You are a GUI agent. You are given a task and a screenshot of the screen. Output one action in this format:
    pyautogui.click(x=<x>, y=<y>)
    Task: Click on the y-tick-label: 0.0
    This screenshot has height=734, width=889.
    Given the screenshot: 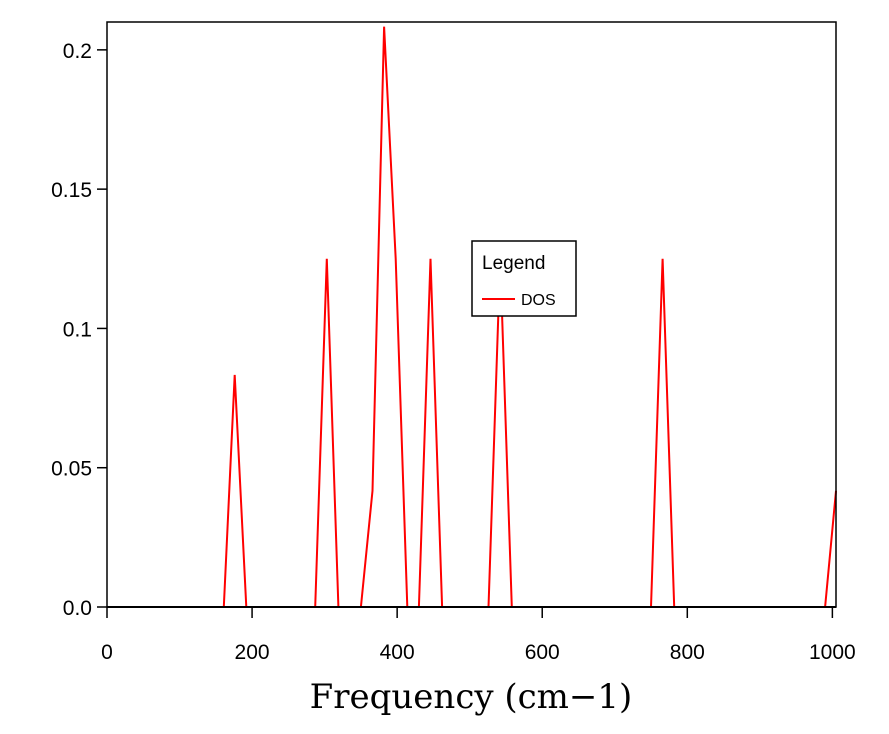 What is the action you would take?
    pyautogui.click(x=77, y=608)
    